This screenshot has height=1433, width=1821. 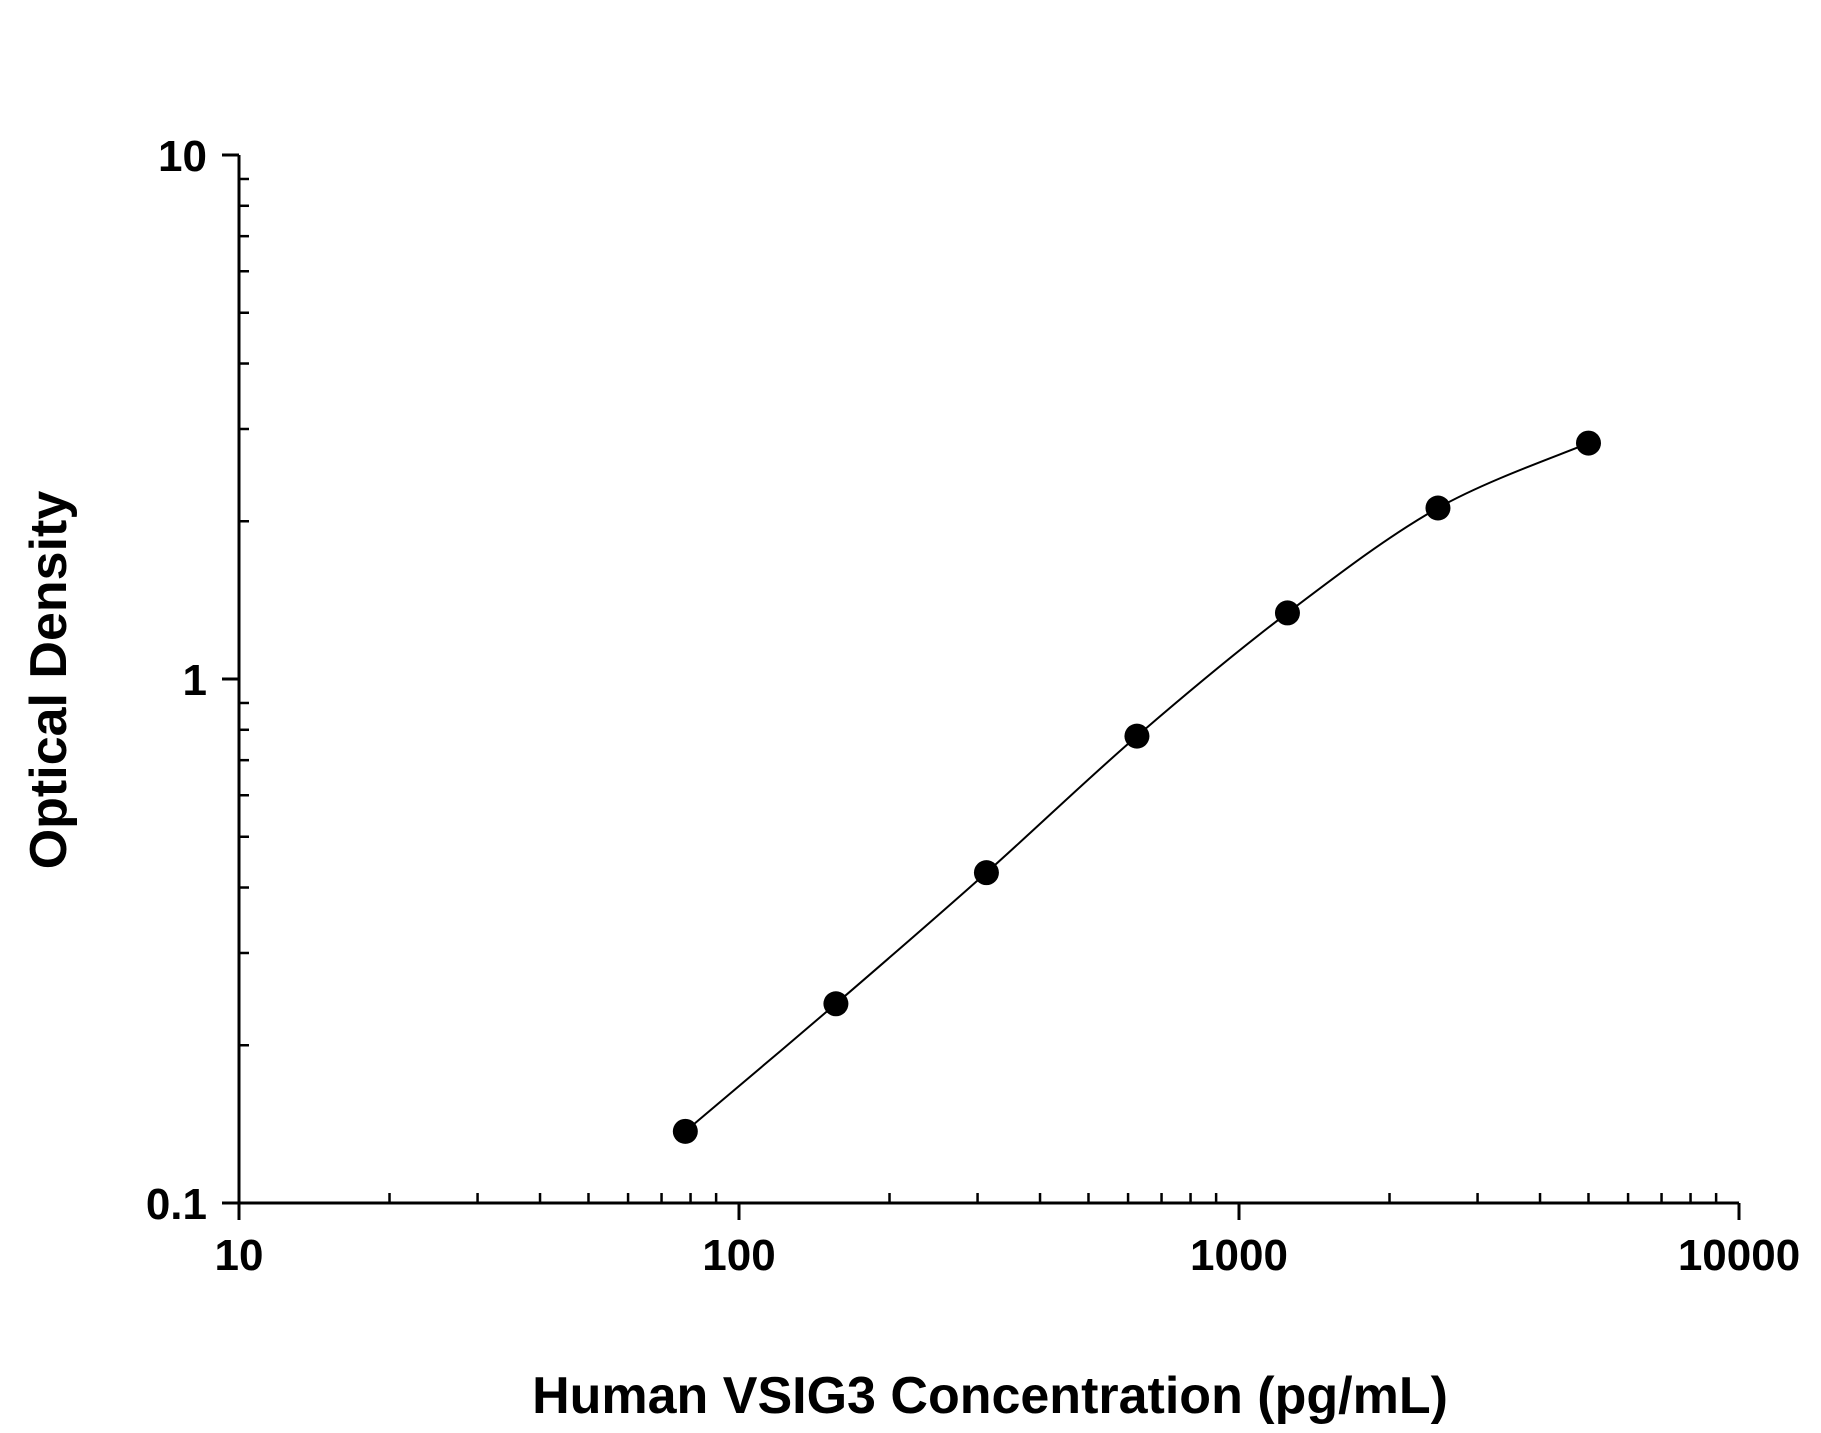 I want to click on x-tick-label: 1000, so click(x=1239, y=1255).